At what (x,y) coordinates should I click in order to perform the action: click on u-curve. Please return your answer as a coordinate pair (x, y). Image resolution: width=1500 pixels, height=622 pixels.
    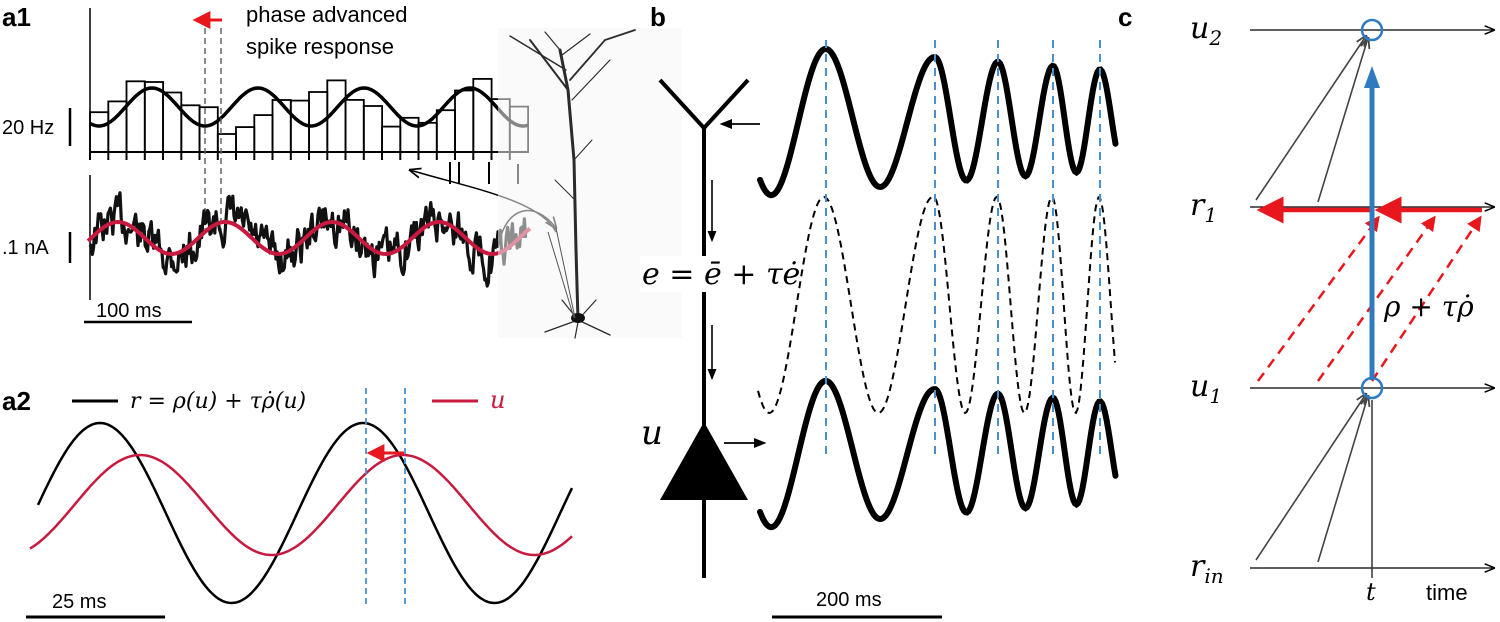
    Looking at the image, I should click on (301, 505).